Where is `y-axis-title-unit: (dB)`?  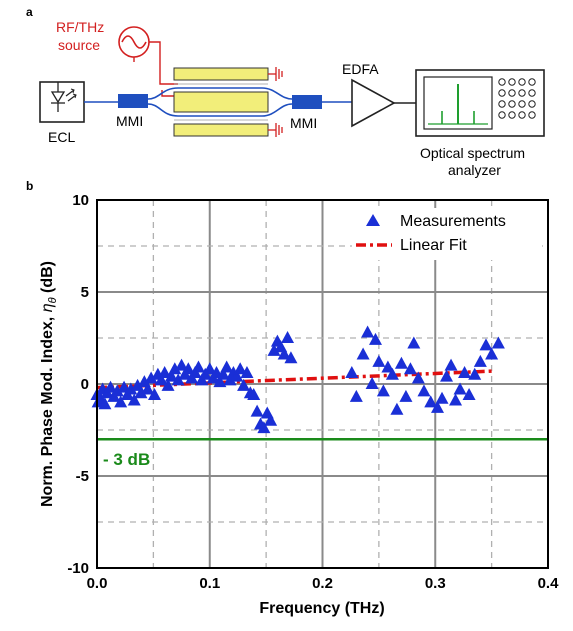
y-axis-title-unit: (dB) is located at coordinates (47, 279).